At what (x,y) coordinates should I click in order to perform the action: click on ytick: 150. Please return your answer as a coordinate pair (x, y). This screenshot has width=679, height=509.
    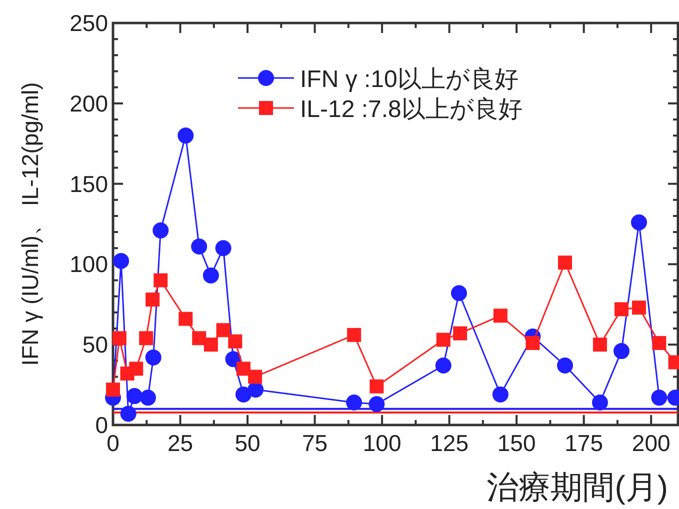
    Looking at the image, I should click on (89, 183).